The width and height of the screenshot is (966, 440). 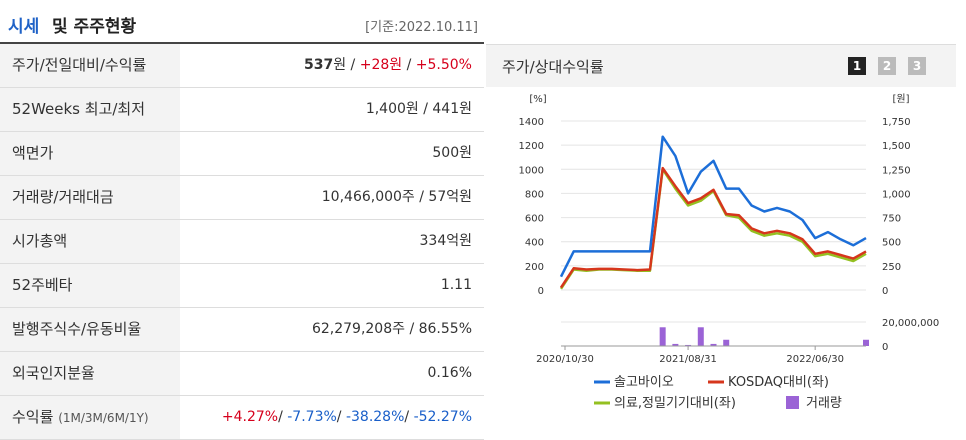 I want to click on left-tick-label: 0, so click(x=541, y=291).